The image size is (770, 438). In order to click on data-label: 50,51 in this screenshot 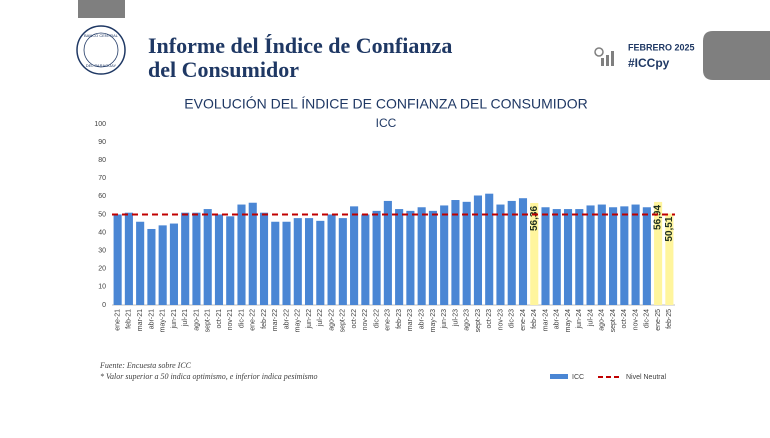, I will do `click(669, 228)`.